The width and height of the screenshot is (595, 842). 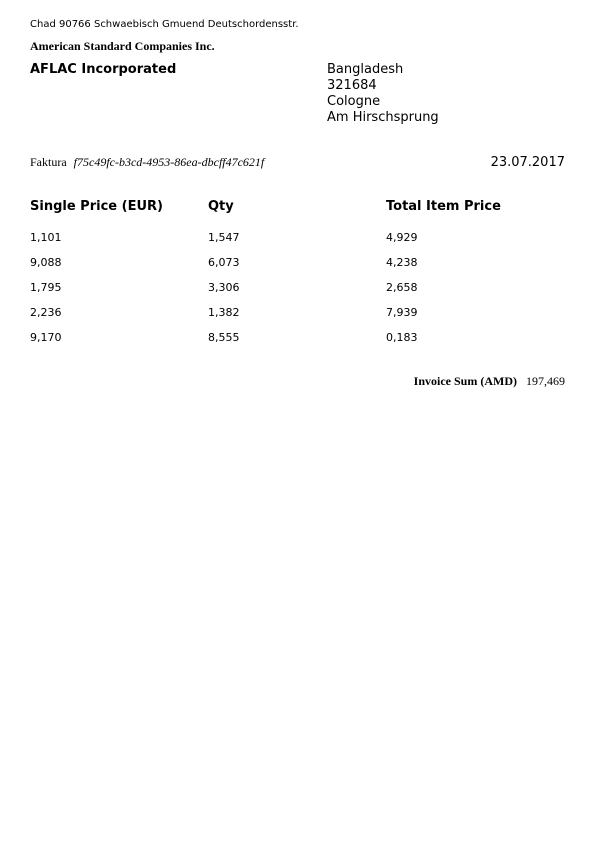 What do you see at coordinates (46, 262) in the screenshot?
I see `single-price-cell: 9,088` at bounding box center [46, 262].